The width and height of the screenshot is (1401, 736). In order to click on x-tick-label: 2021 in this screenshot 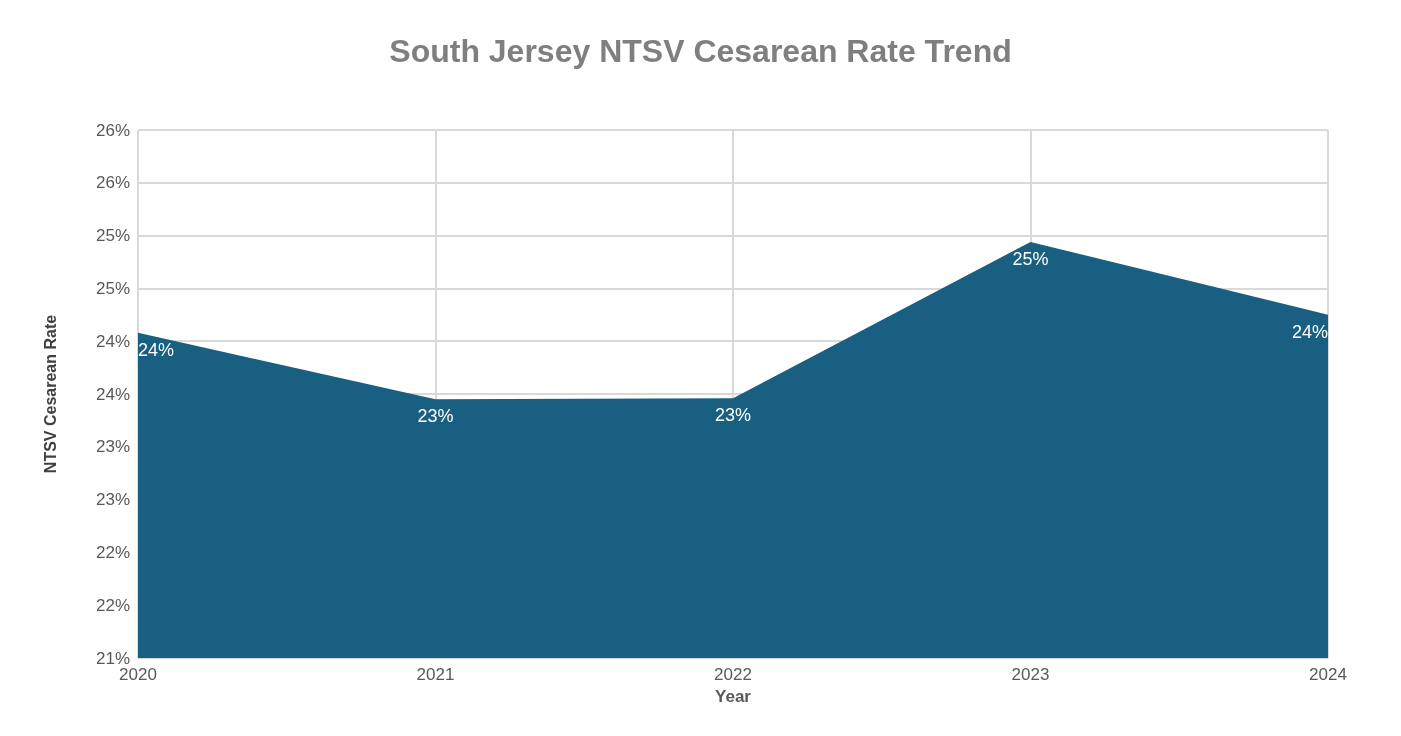, I will do `click(435, 674)`.